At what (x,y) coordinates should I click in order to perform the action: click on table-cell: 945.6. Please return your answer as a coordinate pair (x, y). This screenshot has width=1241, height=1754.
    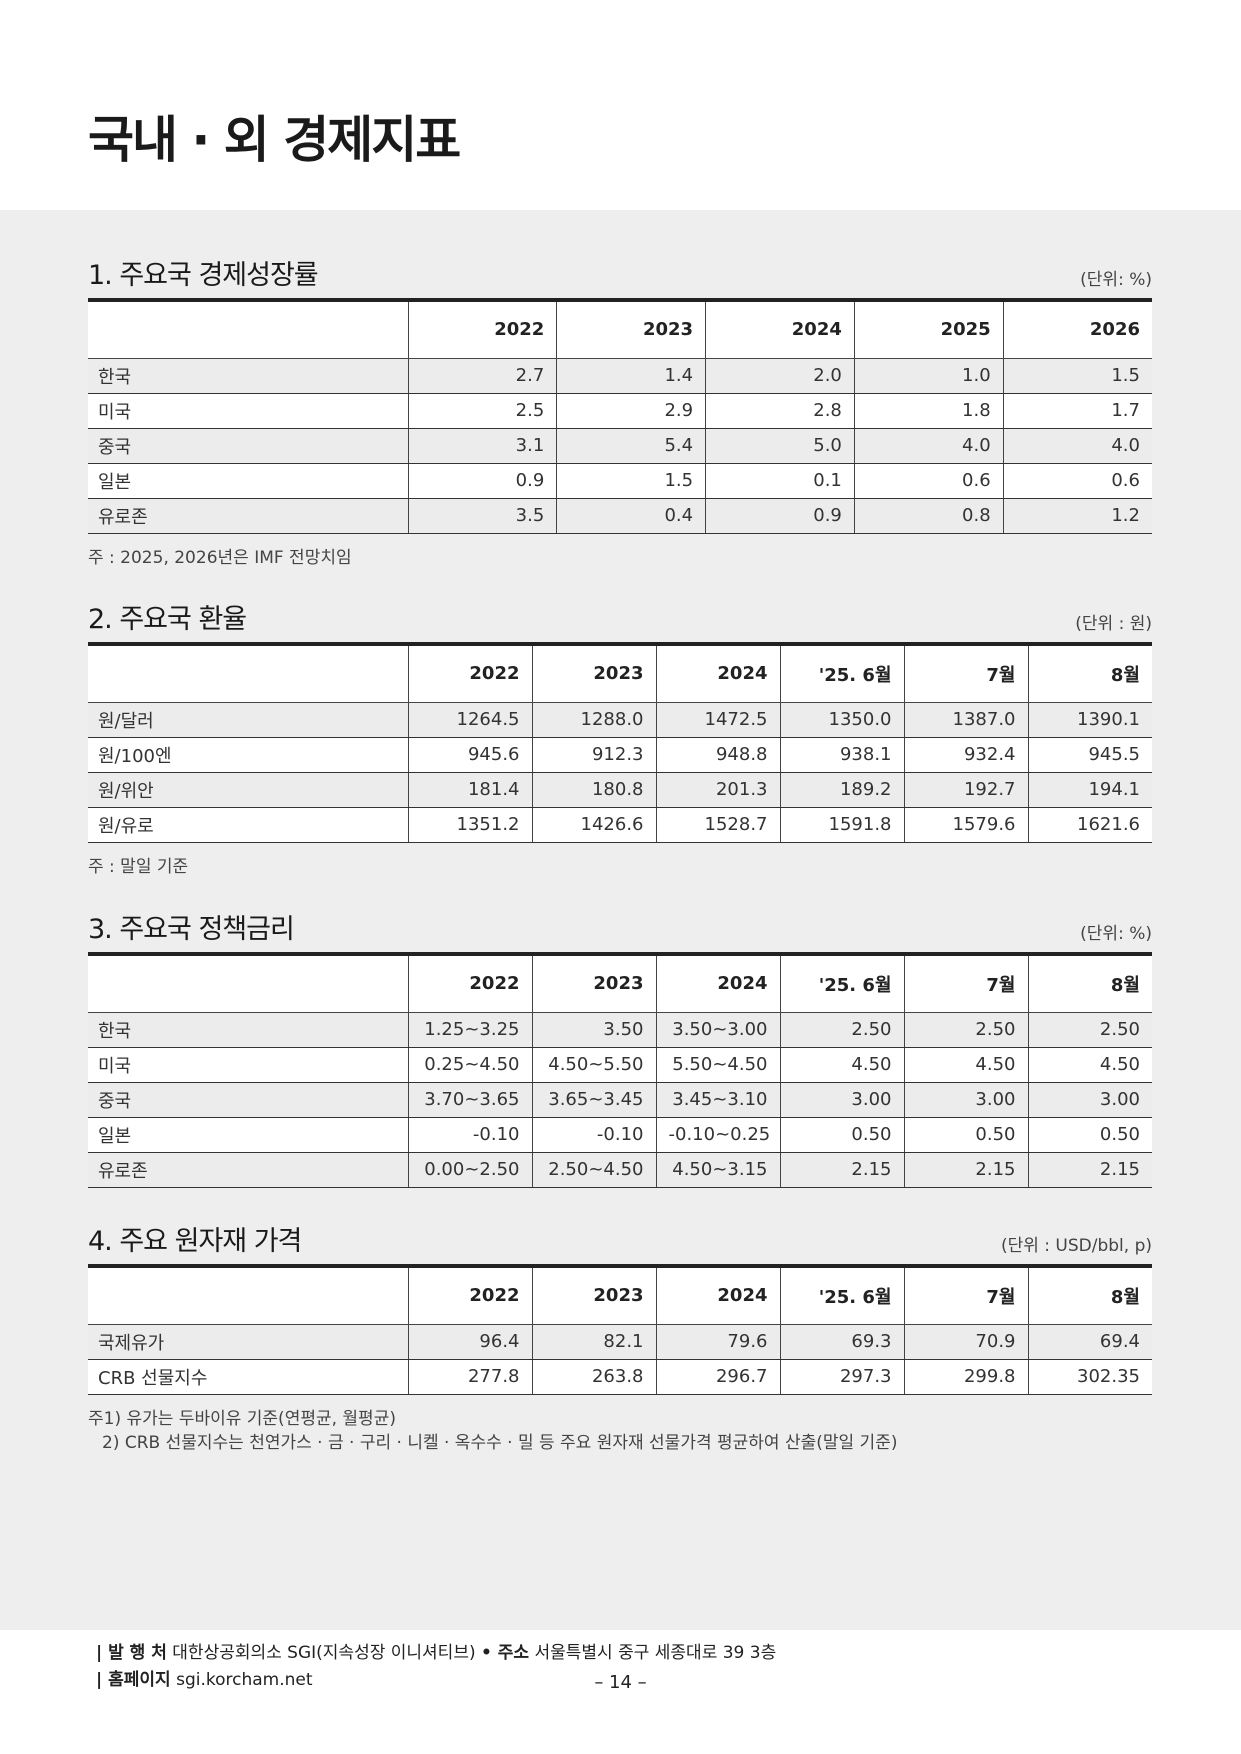
    Looking at the image, I should click on (469, 755).